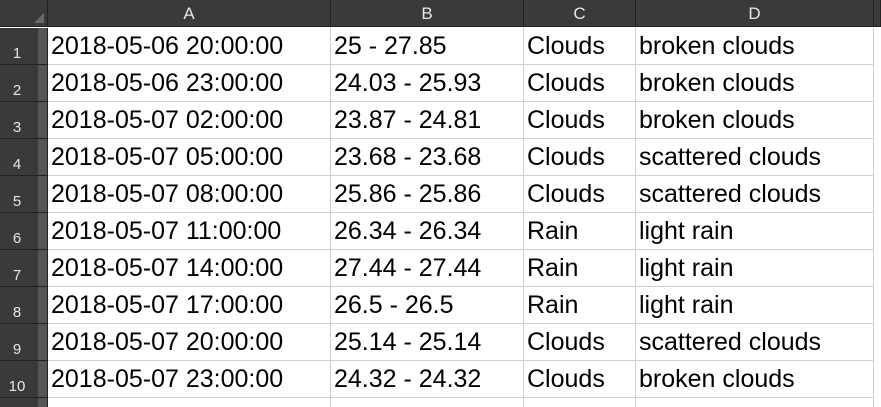 The image size is (881, 407). I want to click on row-header-6: 6, so click(24, 231).